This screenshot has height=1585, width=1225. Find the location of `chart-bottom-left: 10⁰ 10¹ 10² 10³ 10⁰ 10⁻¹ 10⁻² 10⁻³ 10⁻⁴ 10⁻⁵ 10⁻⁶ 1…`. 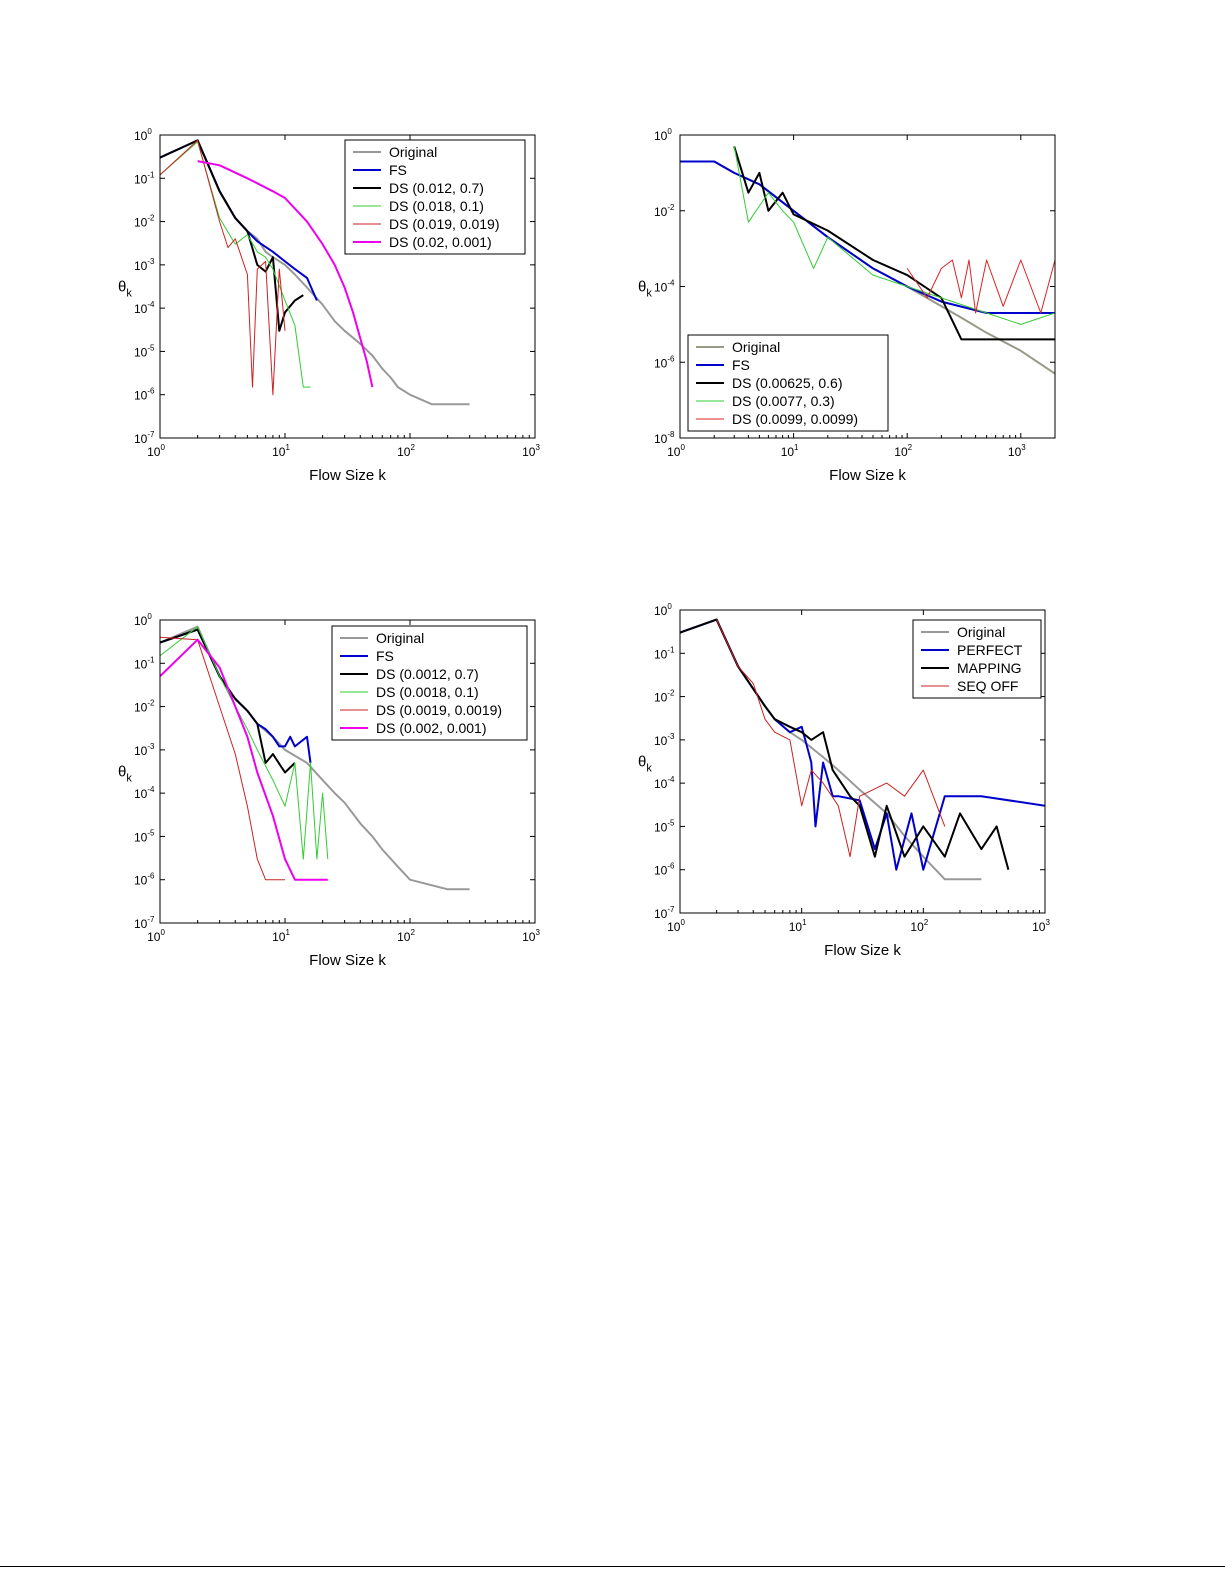

chart-bottom-left: 10⁰ 10¹ 10² 10³ 10⁰ 10⁻¹ 10⁻² 10⁻³ 10⁻⁴ 10⁻⁵ 10⁻⁶ 1… is located at coordinates (329, 790).